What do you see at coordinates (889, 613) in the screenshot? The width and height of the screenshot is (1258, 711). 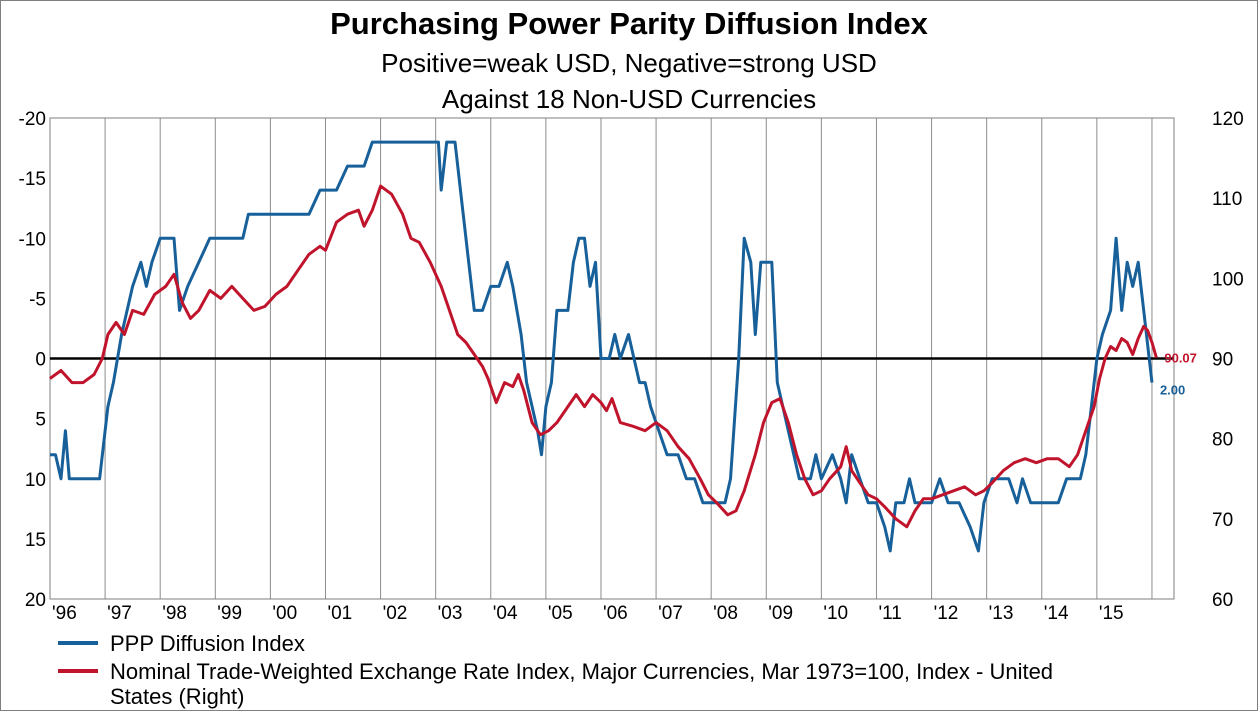 I see `x-tick-label: '11` at bounding box center [889, 613].